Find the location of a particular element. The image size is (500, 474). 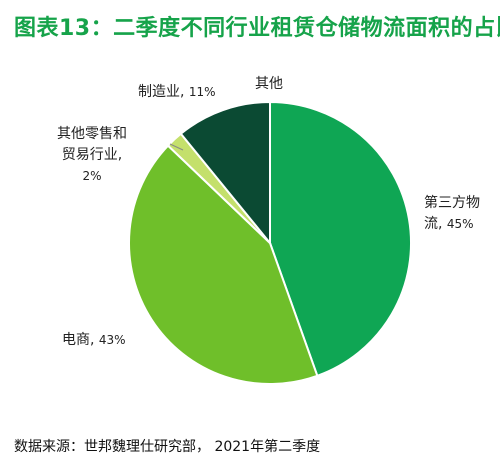

slice-label-other: 其他 is located at coordinates (269, 84).